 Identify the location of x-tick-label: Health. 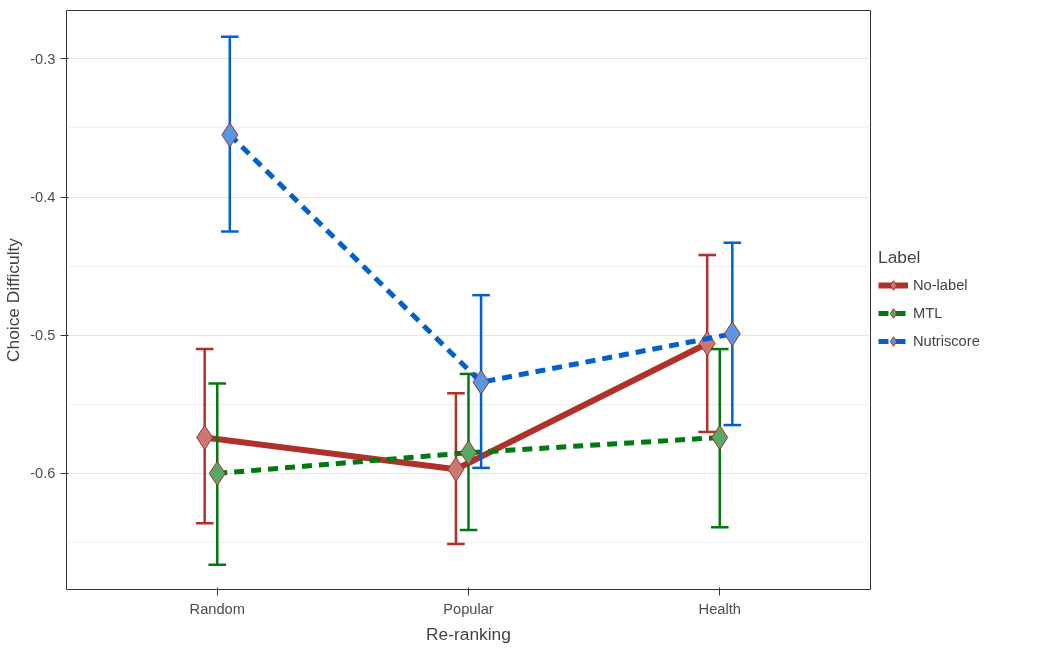
(719, 608).